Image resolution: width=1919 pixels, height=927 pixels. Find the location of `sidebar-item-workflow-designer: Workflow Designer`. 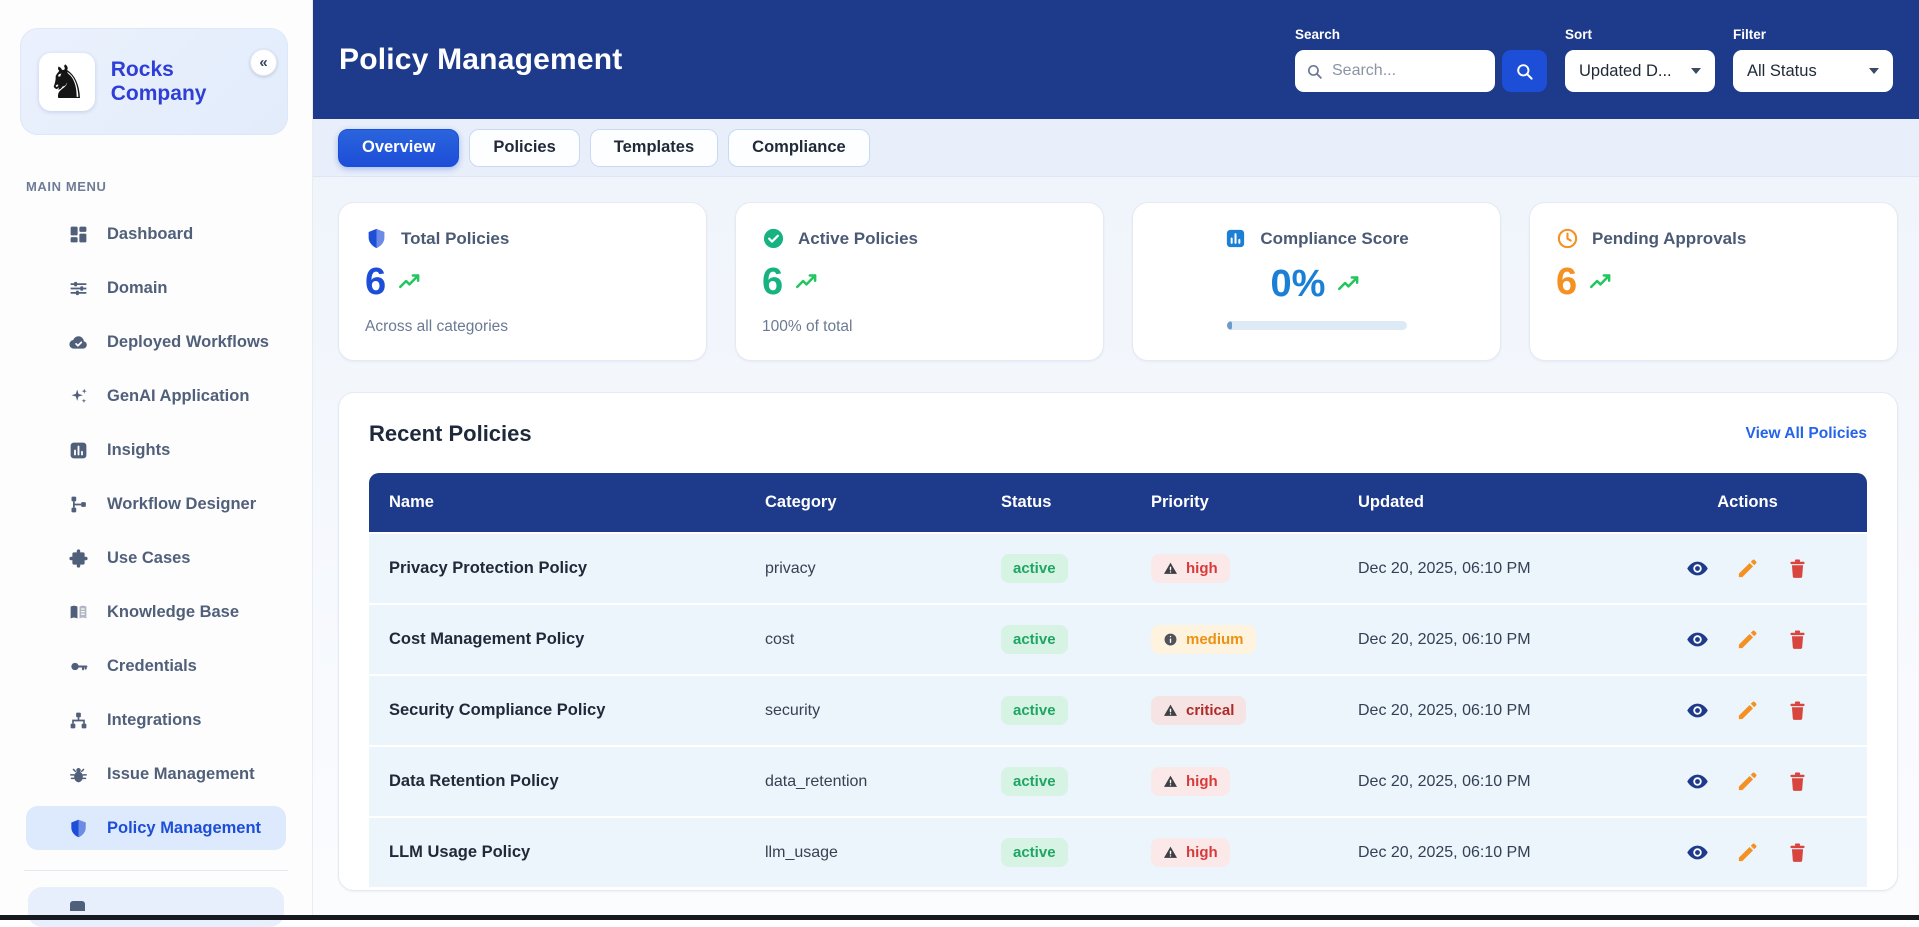

sidebar-item-workflow-designer: Workflow Designer is located at coordinates (156, 504).